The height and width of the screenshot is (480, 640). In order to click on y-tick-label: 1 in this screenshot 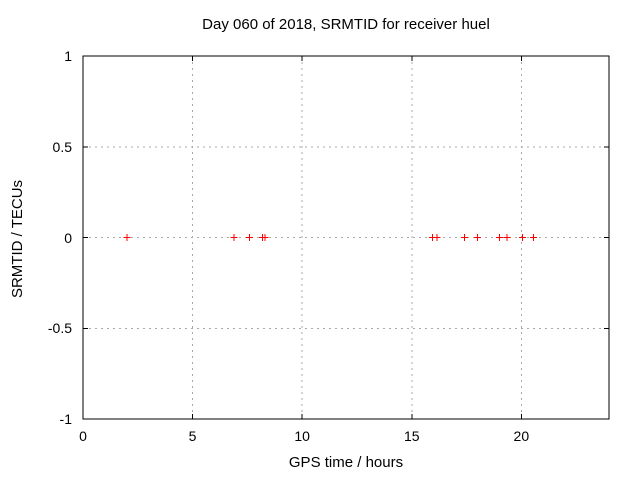, I will do `click(68, 56)`.